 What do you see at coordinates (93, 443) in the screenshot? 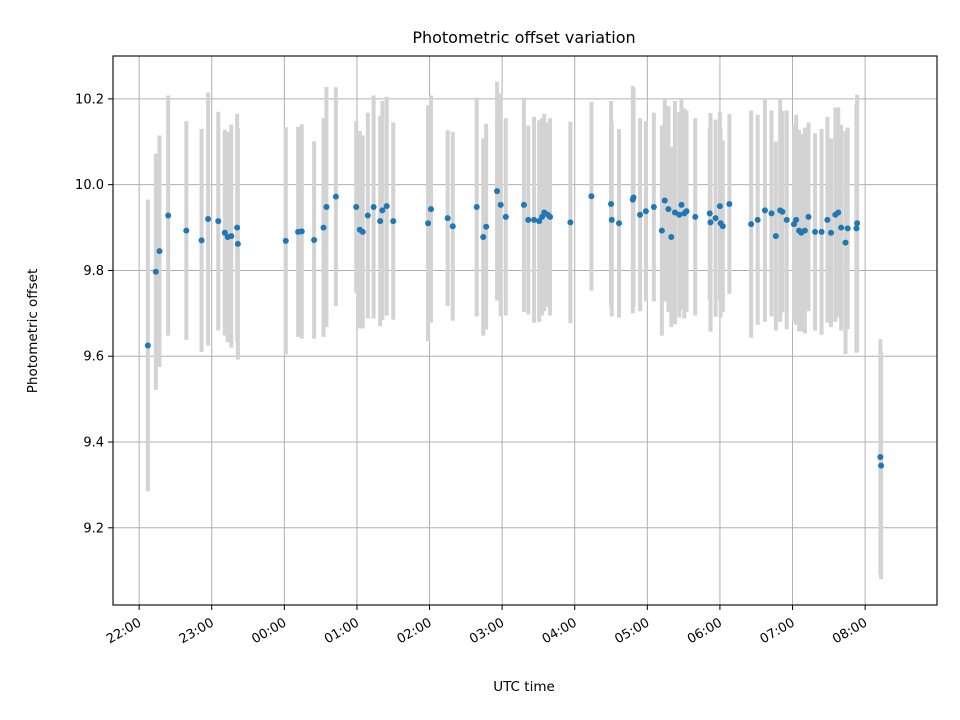
I see `y-tick-label: 9.4` at bounding box center [93, 443].